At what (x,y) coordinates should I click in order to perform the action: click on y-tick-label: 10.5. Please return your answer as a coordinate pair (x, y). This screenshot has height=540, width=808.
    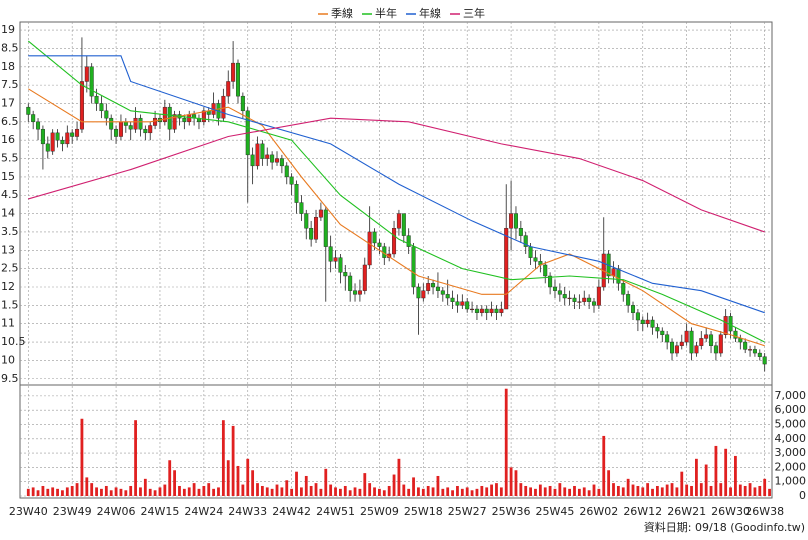
    Looking at the image, I should click on (13, 341).